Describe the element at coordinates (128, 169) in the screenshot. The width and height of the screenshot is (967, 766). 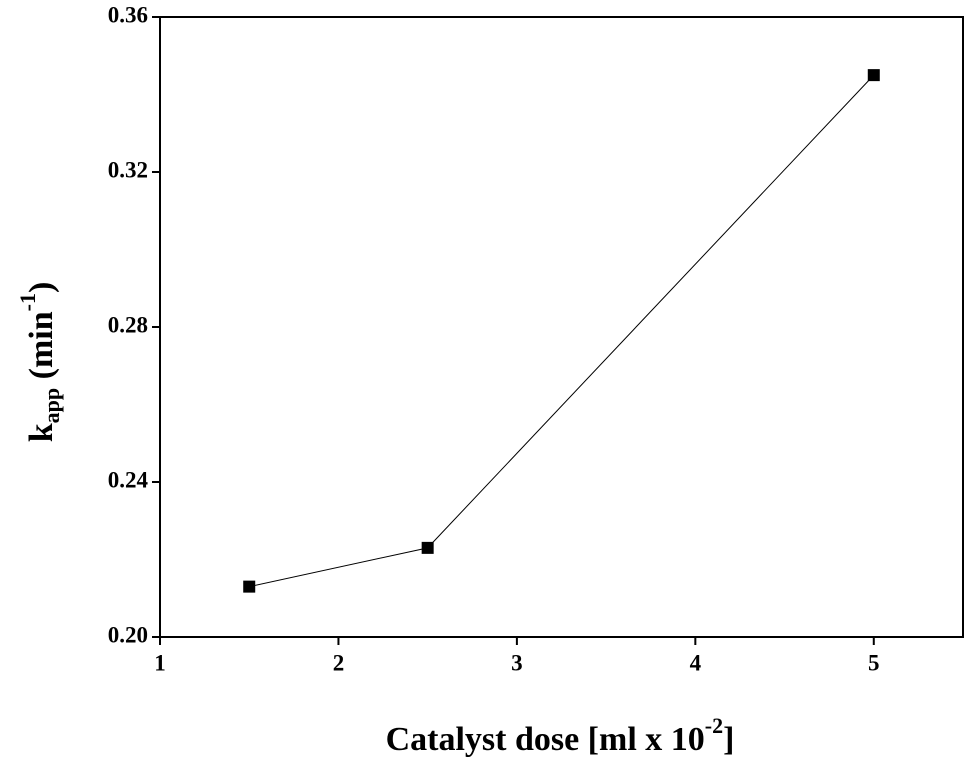
I see `y-tick-label: 0.32` at that location.